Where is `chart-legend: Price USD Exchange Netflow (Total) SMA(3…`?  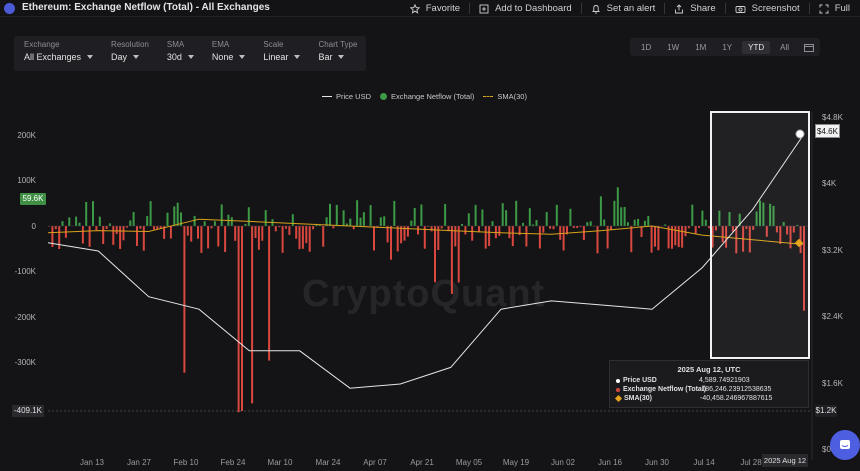 chart-legend: Price USD Exchange Netflow (Total) SMA(3… is located at coordinates (429, 96).